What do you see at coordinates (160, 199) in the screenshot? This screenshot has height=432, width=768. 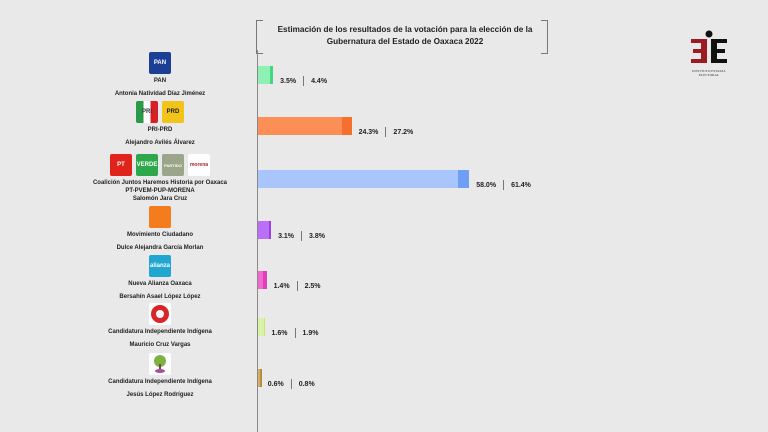 I see `candidate-name: Salomón Jara Cruz` at bounding box center [160, 199].